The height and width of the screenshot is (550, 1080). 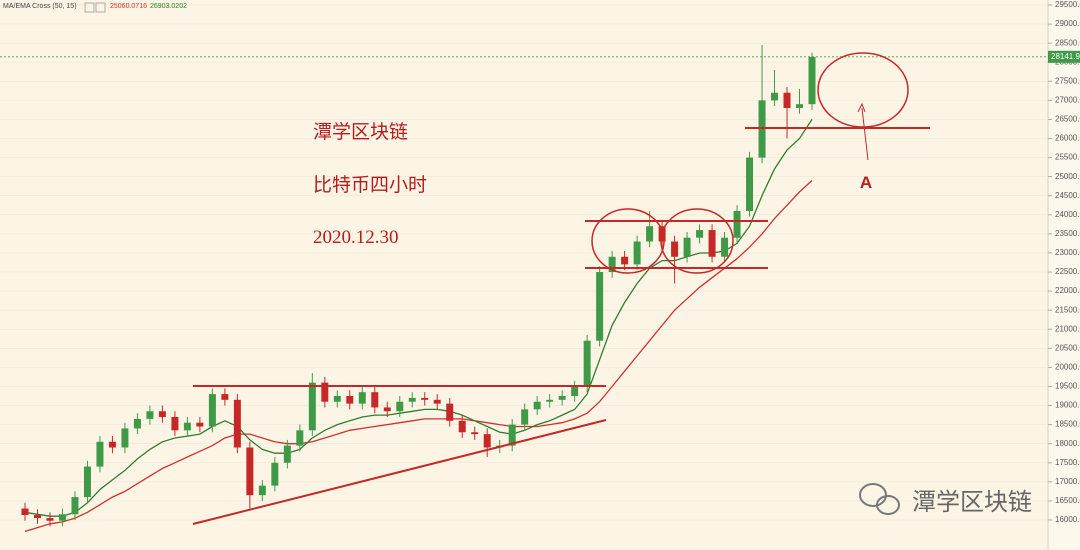 What do you see at coordinates (1067, 99) in the screenshot?
I see `y-tick-label: 27000.00` at bounding box center [1067, 99].